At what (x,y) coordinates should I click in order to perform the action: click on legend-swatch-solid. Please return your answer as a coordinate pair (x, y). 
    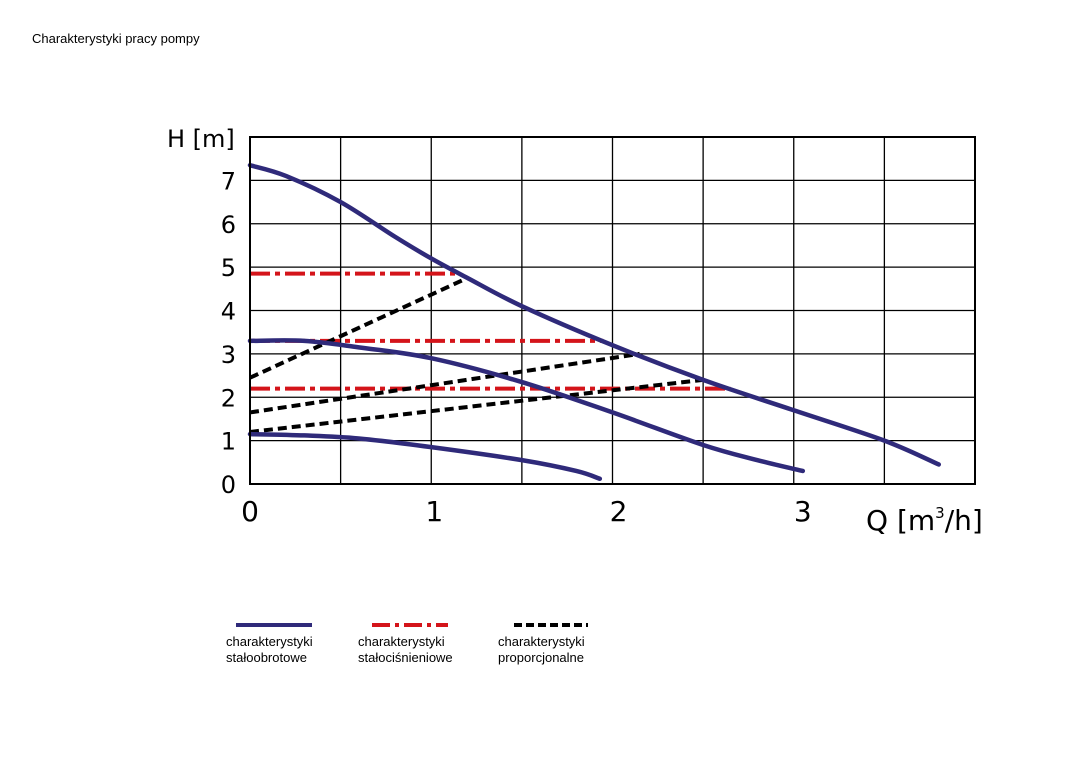
    Looking at the image, I should click on (274, 625).